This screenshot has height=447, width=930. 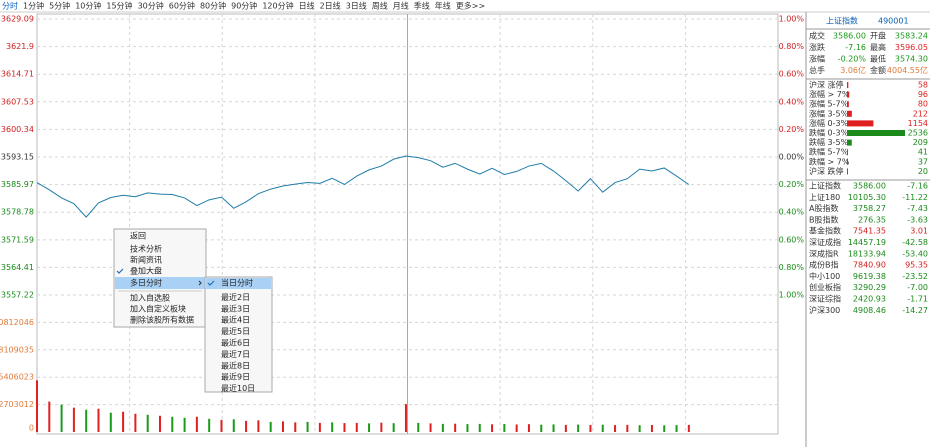 What do you see at coordinates (235, 354) in the screenshot?
I see `submenu-item: 最近7日` at bounding box center [235, 354].